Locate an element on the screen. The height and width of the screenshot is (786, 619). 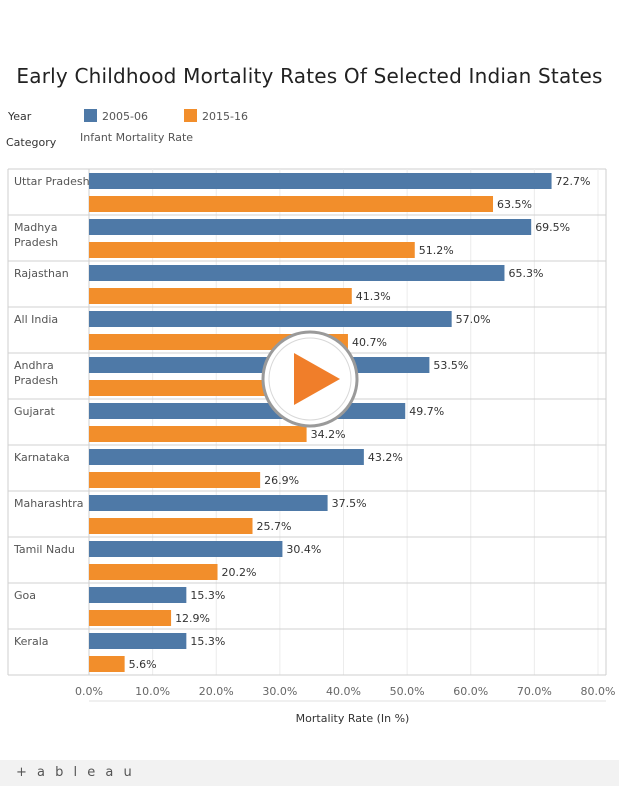
category-label: Maharashtra is located at coordinates (49, 503).